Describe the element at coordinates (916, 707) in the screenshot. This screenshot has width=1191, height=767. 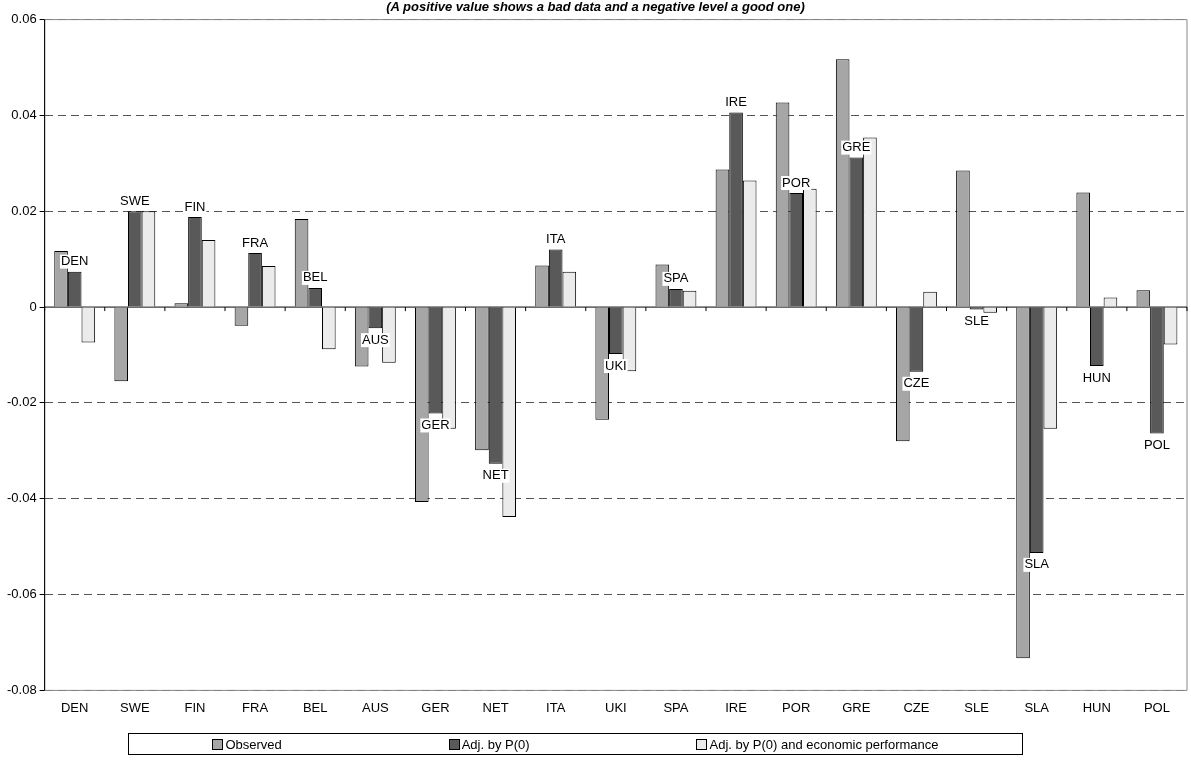
I see `x-tick-label: CZE` at that location.